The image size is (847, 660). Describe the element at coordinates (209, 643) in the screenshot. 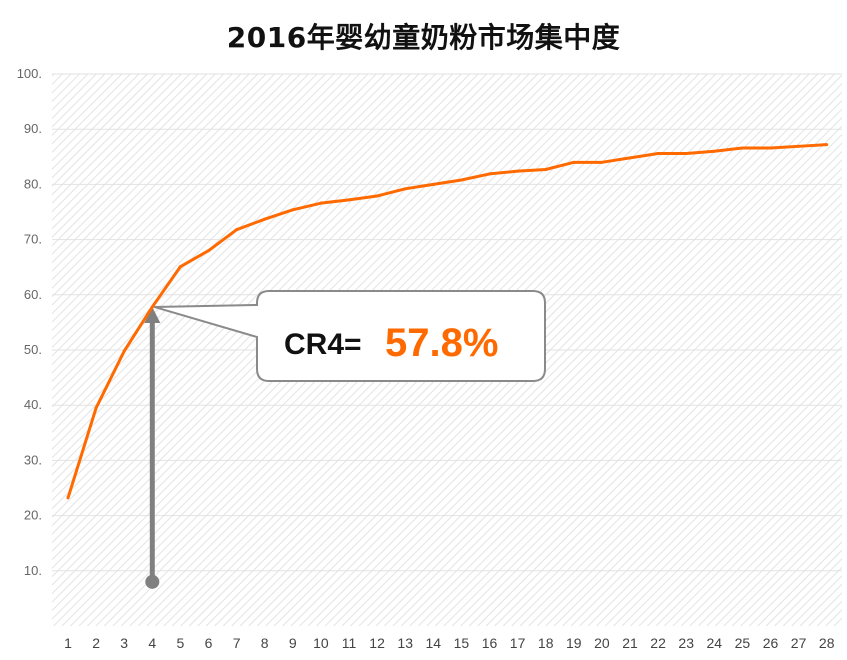

I see `x-tick-label: 6` at that location.